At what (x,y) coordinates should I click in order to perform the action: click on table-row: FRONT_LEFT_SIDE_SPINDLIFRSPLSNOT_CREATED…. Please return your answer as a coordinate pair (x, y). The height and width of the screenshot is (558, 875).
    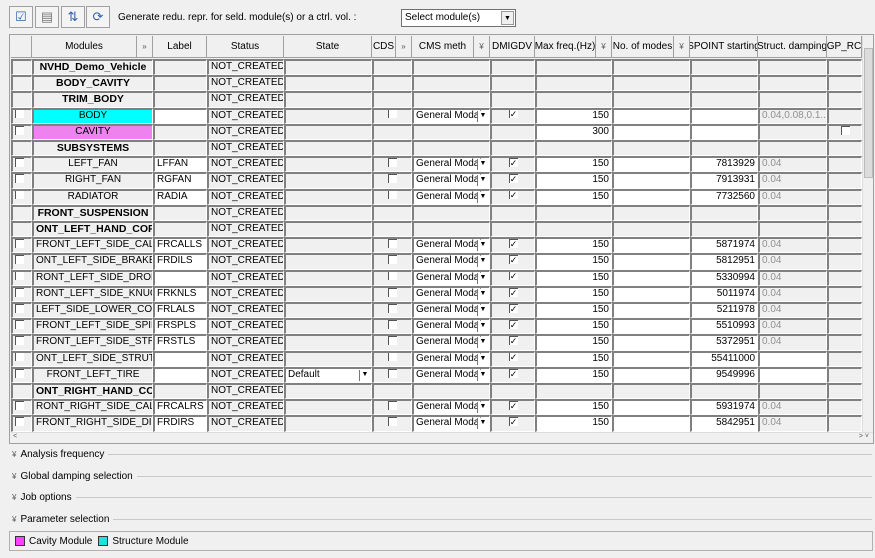
    Looking at the image, I should click on (436, 326).